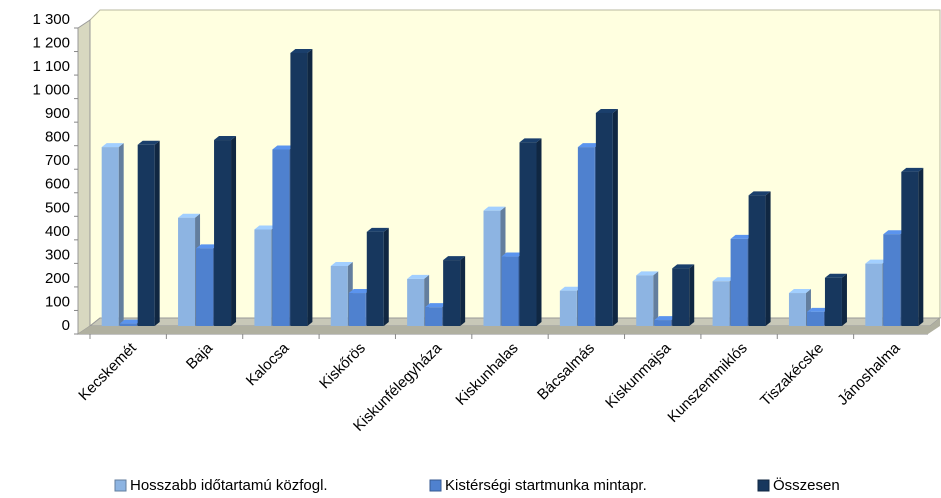  Describe the element at coordinates (51, 19) in the screenshot. I see `y-tick-label: 1 300` at that location.